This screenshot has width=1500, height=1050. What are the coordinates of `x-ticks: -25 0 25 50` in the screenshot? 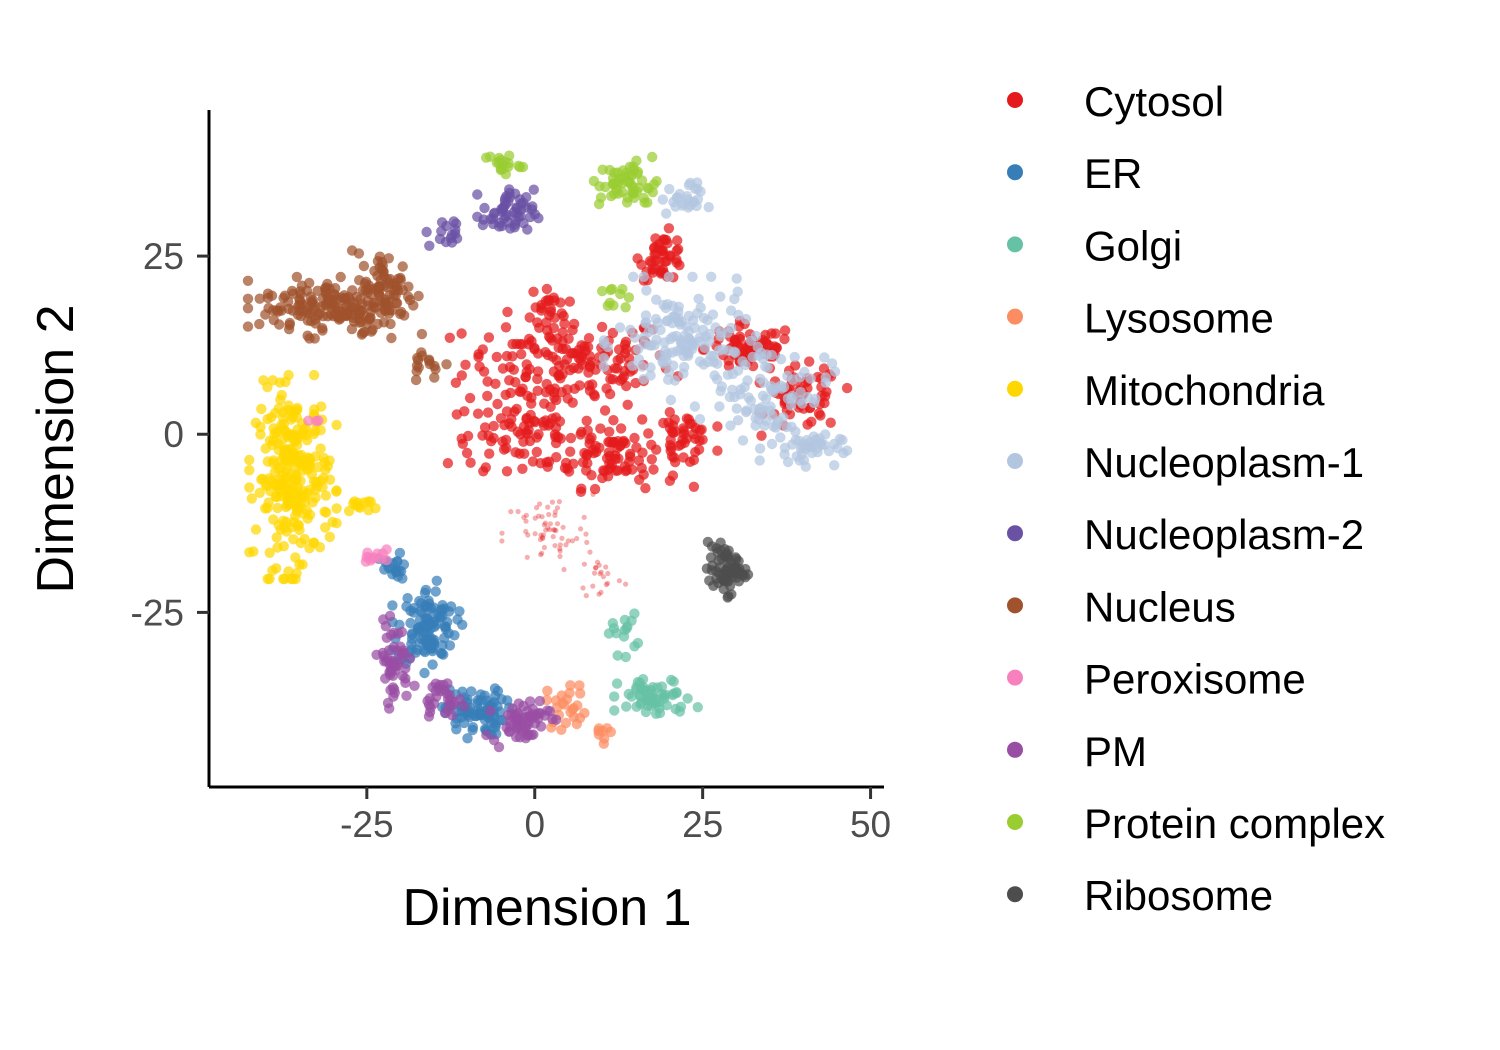 It's located at (615, 816).